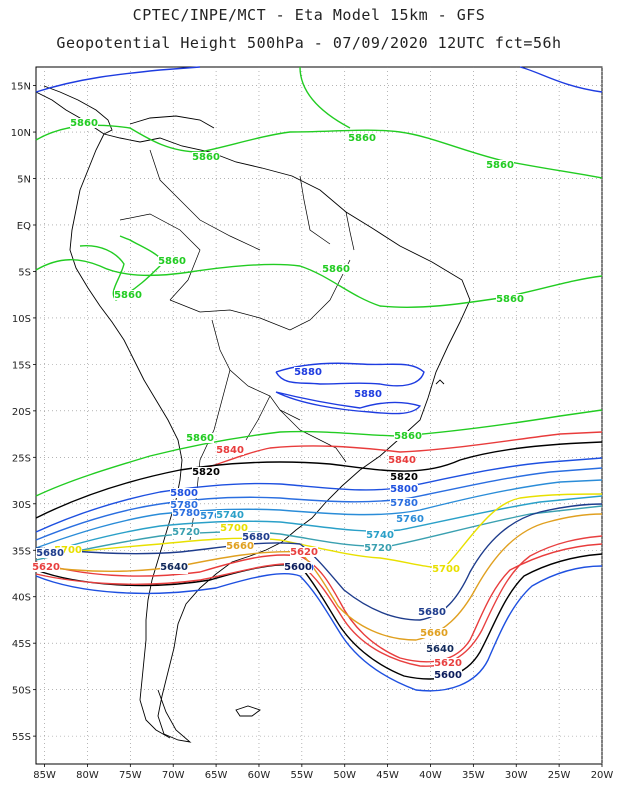 This screenshot has height=800, width=618. Describe the element at coordinates (130, 775) in the screenshot. I see `lon-tick-label: 75W` at that location.